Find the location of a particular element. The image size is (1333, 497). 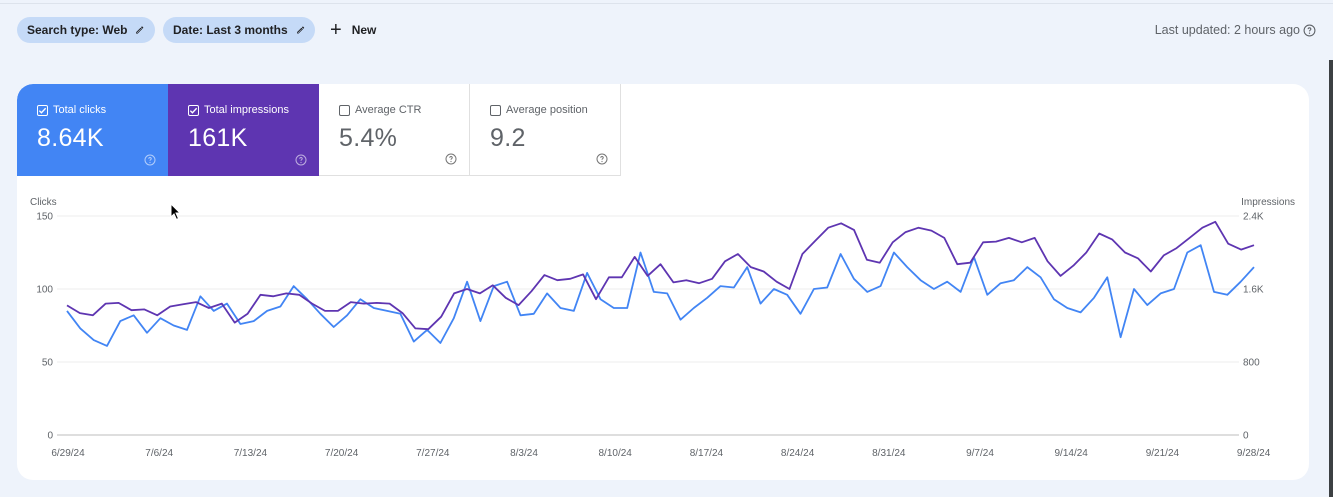

right-axis-tick-label: 0 is located at coordinates (1246, 436).